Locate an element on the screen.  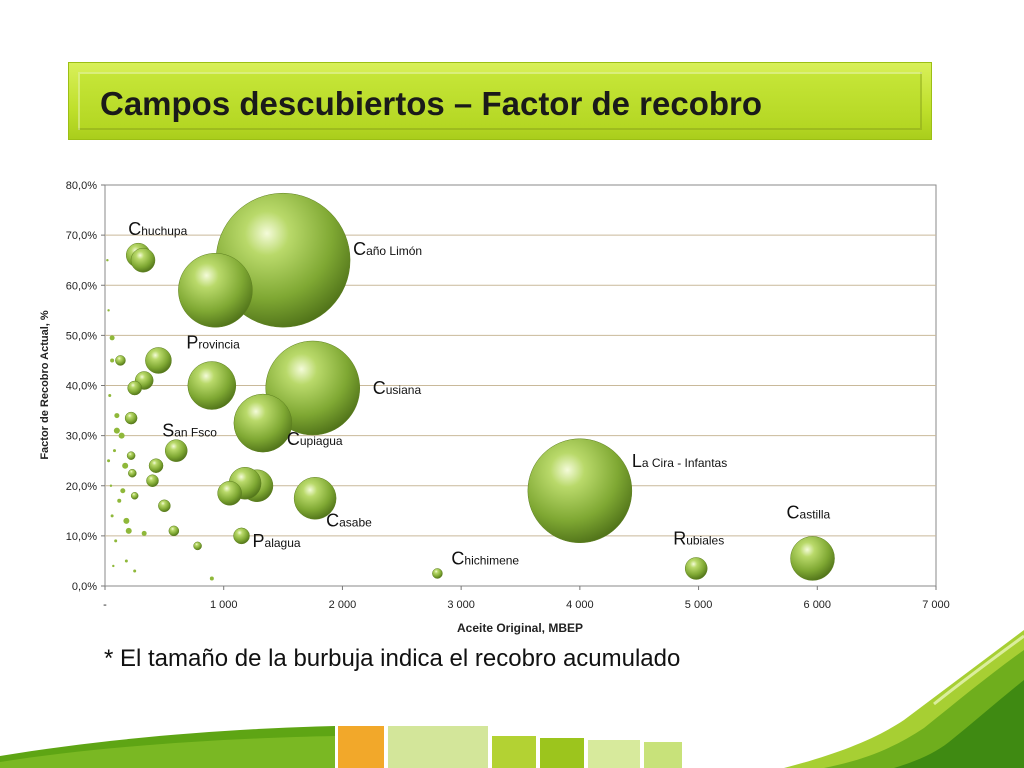
bubble-label: Caño Limón is located at coordinates (387, 249).